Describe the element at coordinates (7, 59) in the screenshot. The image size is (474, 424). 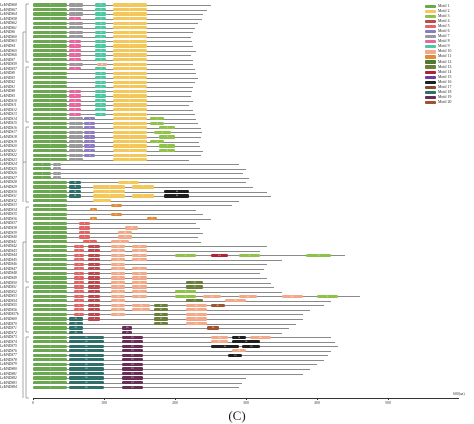
I see `gene-name: LcMADS7` at that location.